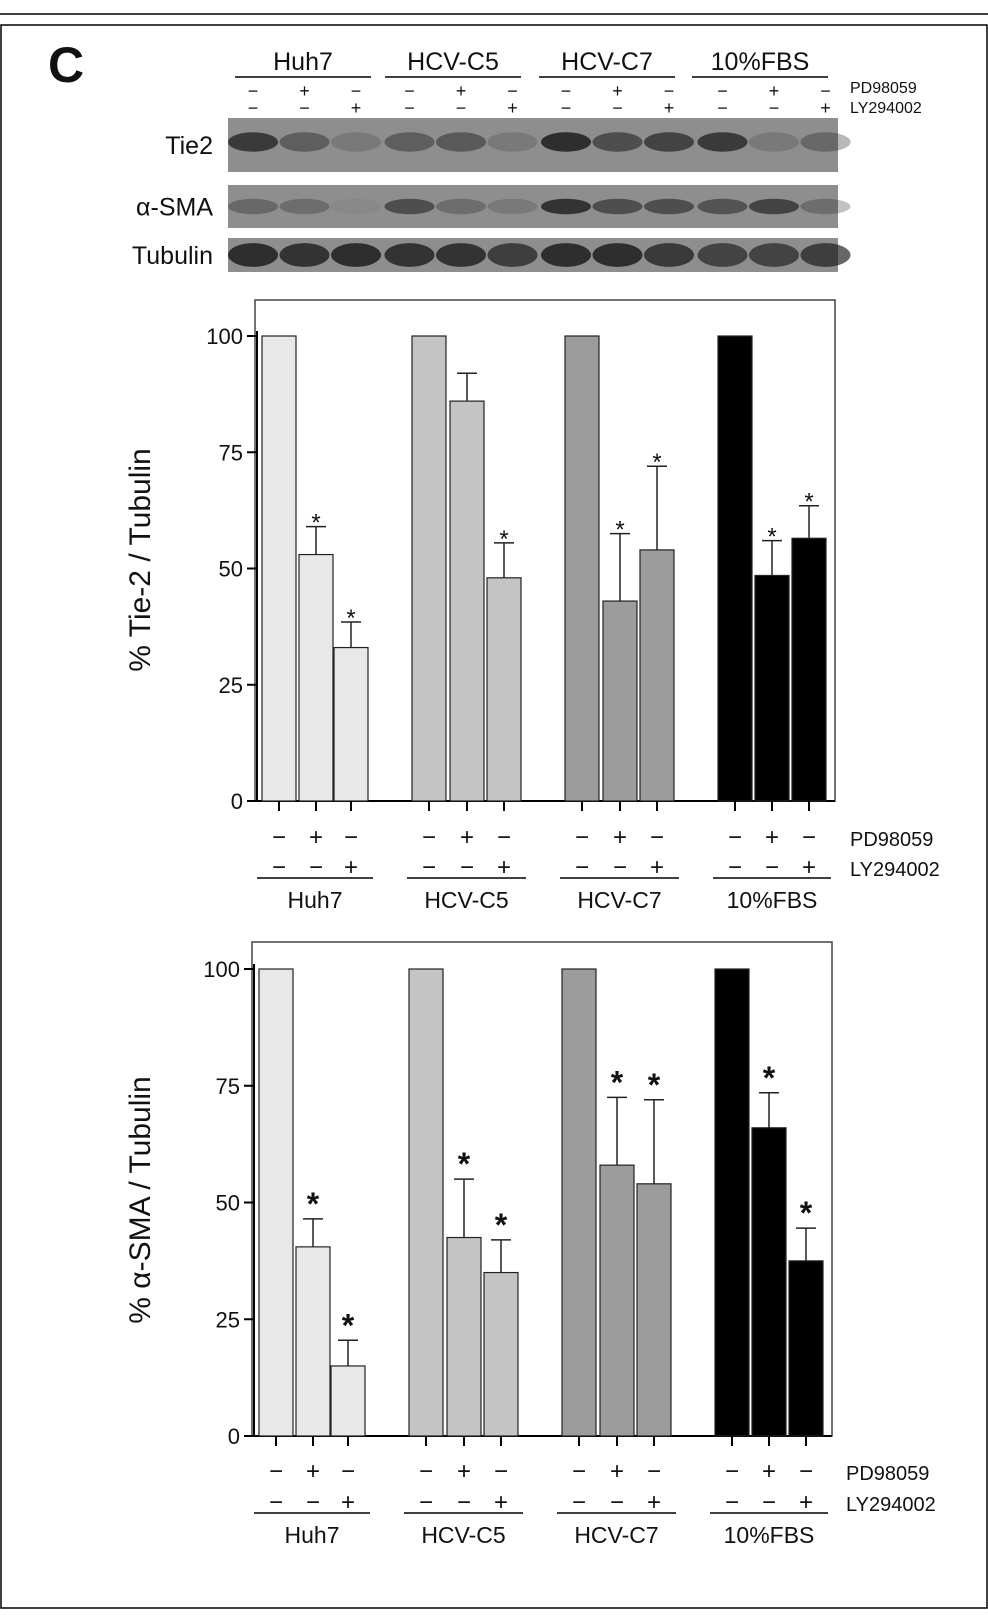 The height and width of the screenshot is (1615, 988). Describe the element at coordinates (886, 108) in the screenshot. I see `ly-label: LY294002` at that location.